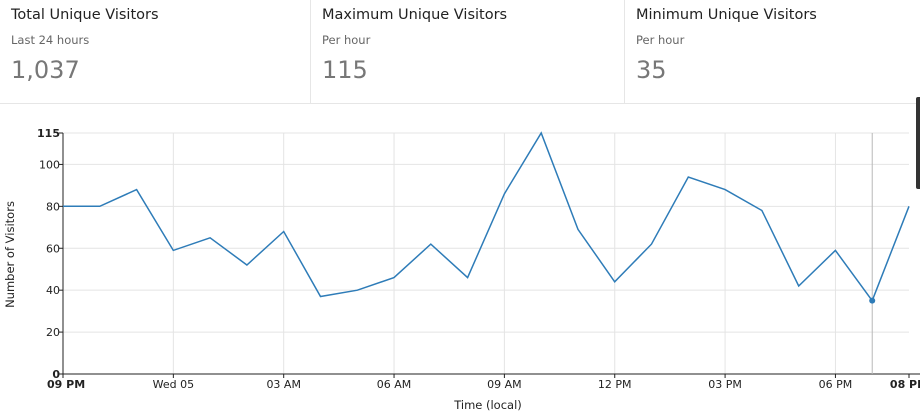 This screenshot has width=920, height=414. What do you see at coordinates (50, 40) in the screenshot?
I see `card-subtitle: Last 24 hours` at bounding box center [50, 40].